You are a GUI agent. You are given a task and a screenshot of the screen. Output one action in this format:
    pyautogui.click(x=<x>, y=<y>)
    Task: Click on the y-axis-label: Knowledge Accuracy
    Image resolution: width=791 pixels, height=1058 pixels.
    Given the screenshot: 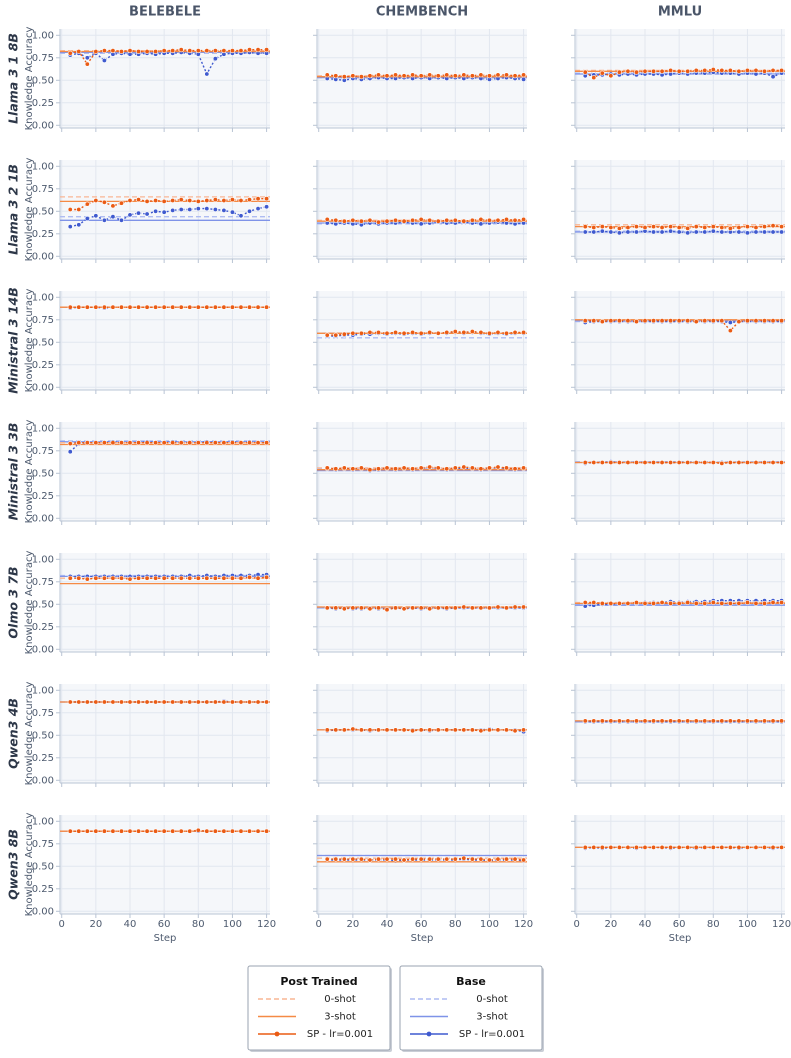 What is the action you would take?
    pyautogui.click(x=29, y=734)
    